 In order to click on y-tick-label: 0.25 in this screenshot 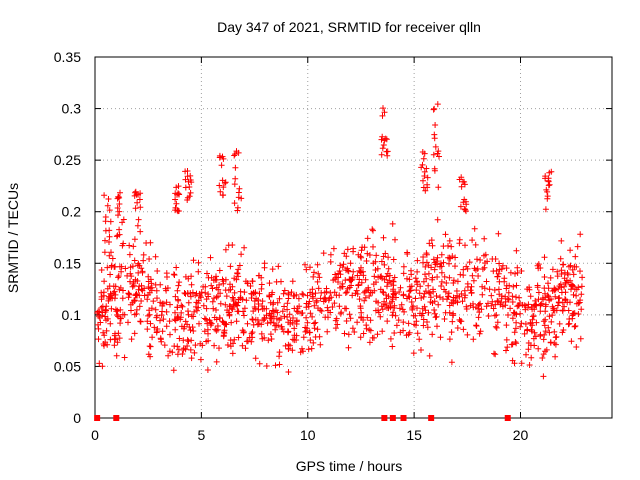, I will do `click(67, 160)`.